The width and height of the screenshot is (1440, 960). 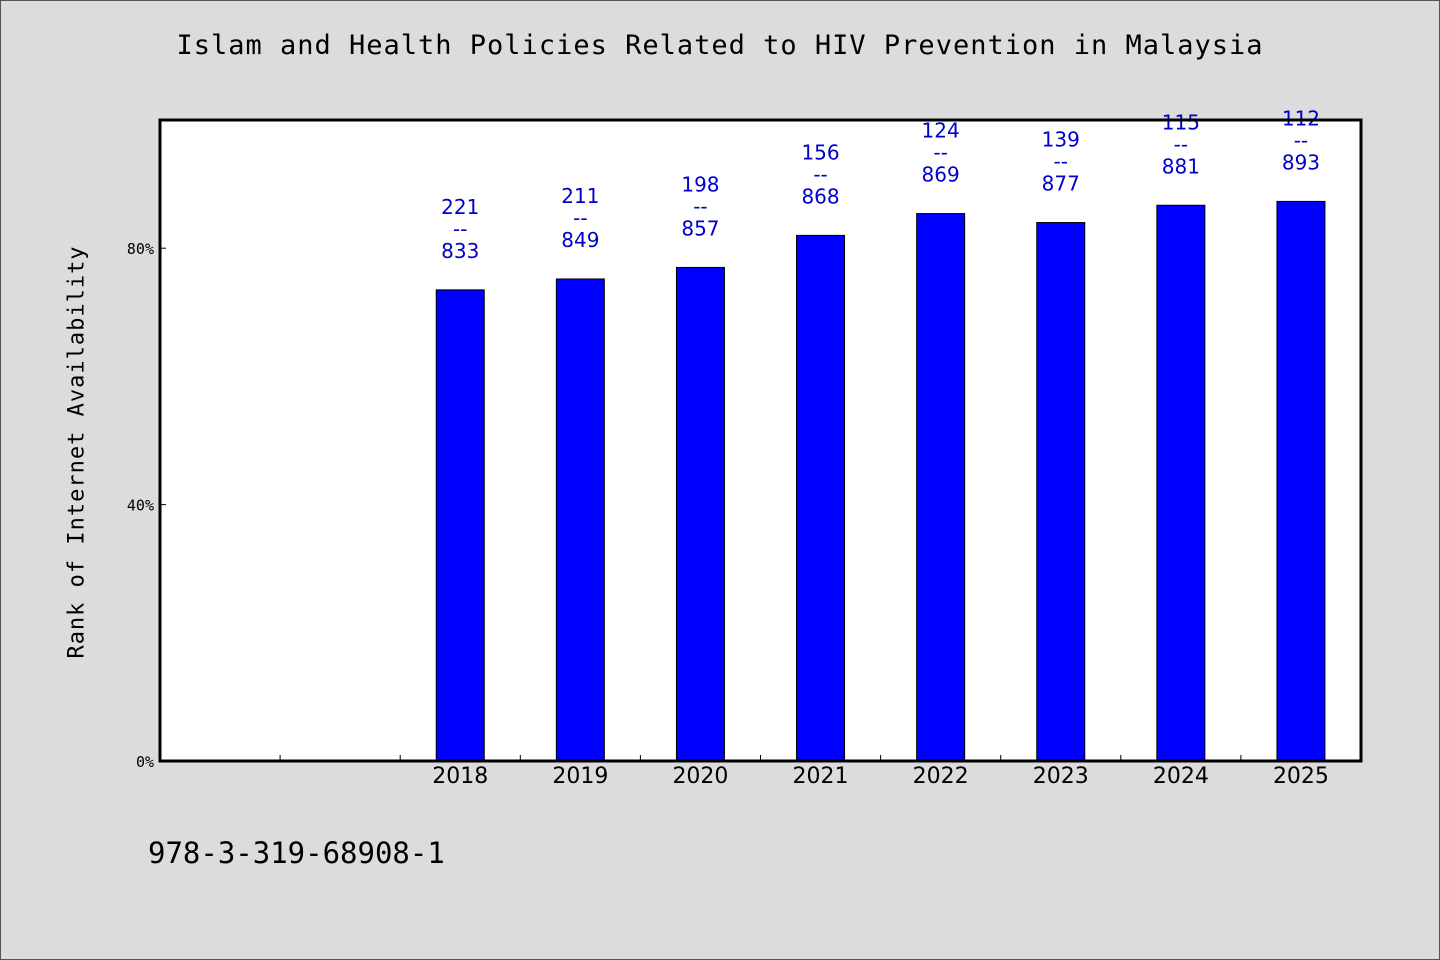 What do you see at coordinates (580, 776) in the screenshot?
I see `x-tick-label: 2019` at bounding box center [580, 776].